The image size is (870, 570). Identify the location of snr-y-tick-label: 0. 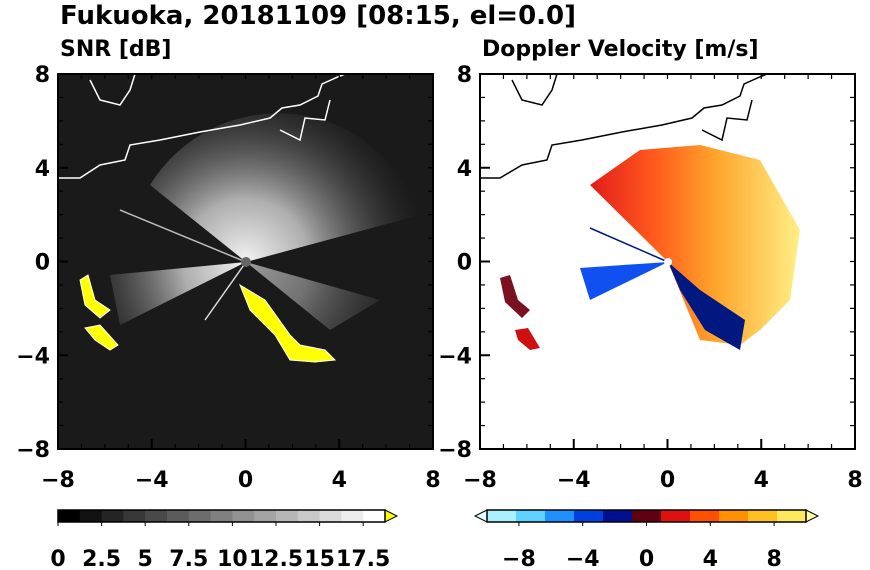
(42, 263).